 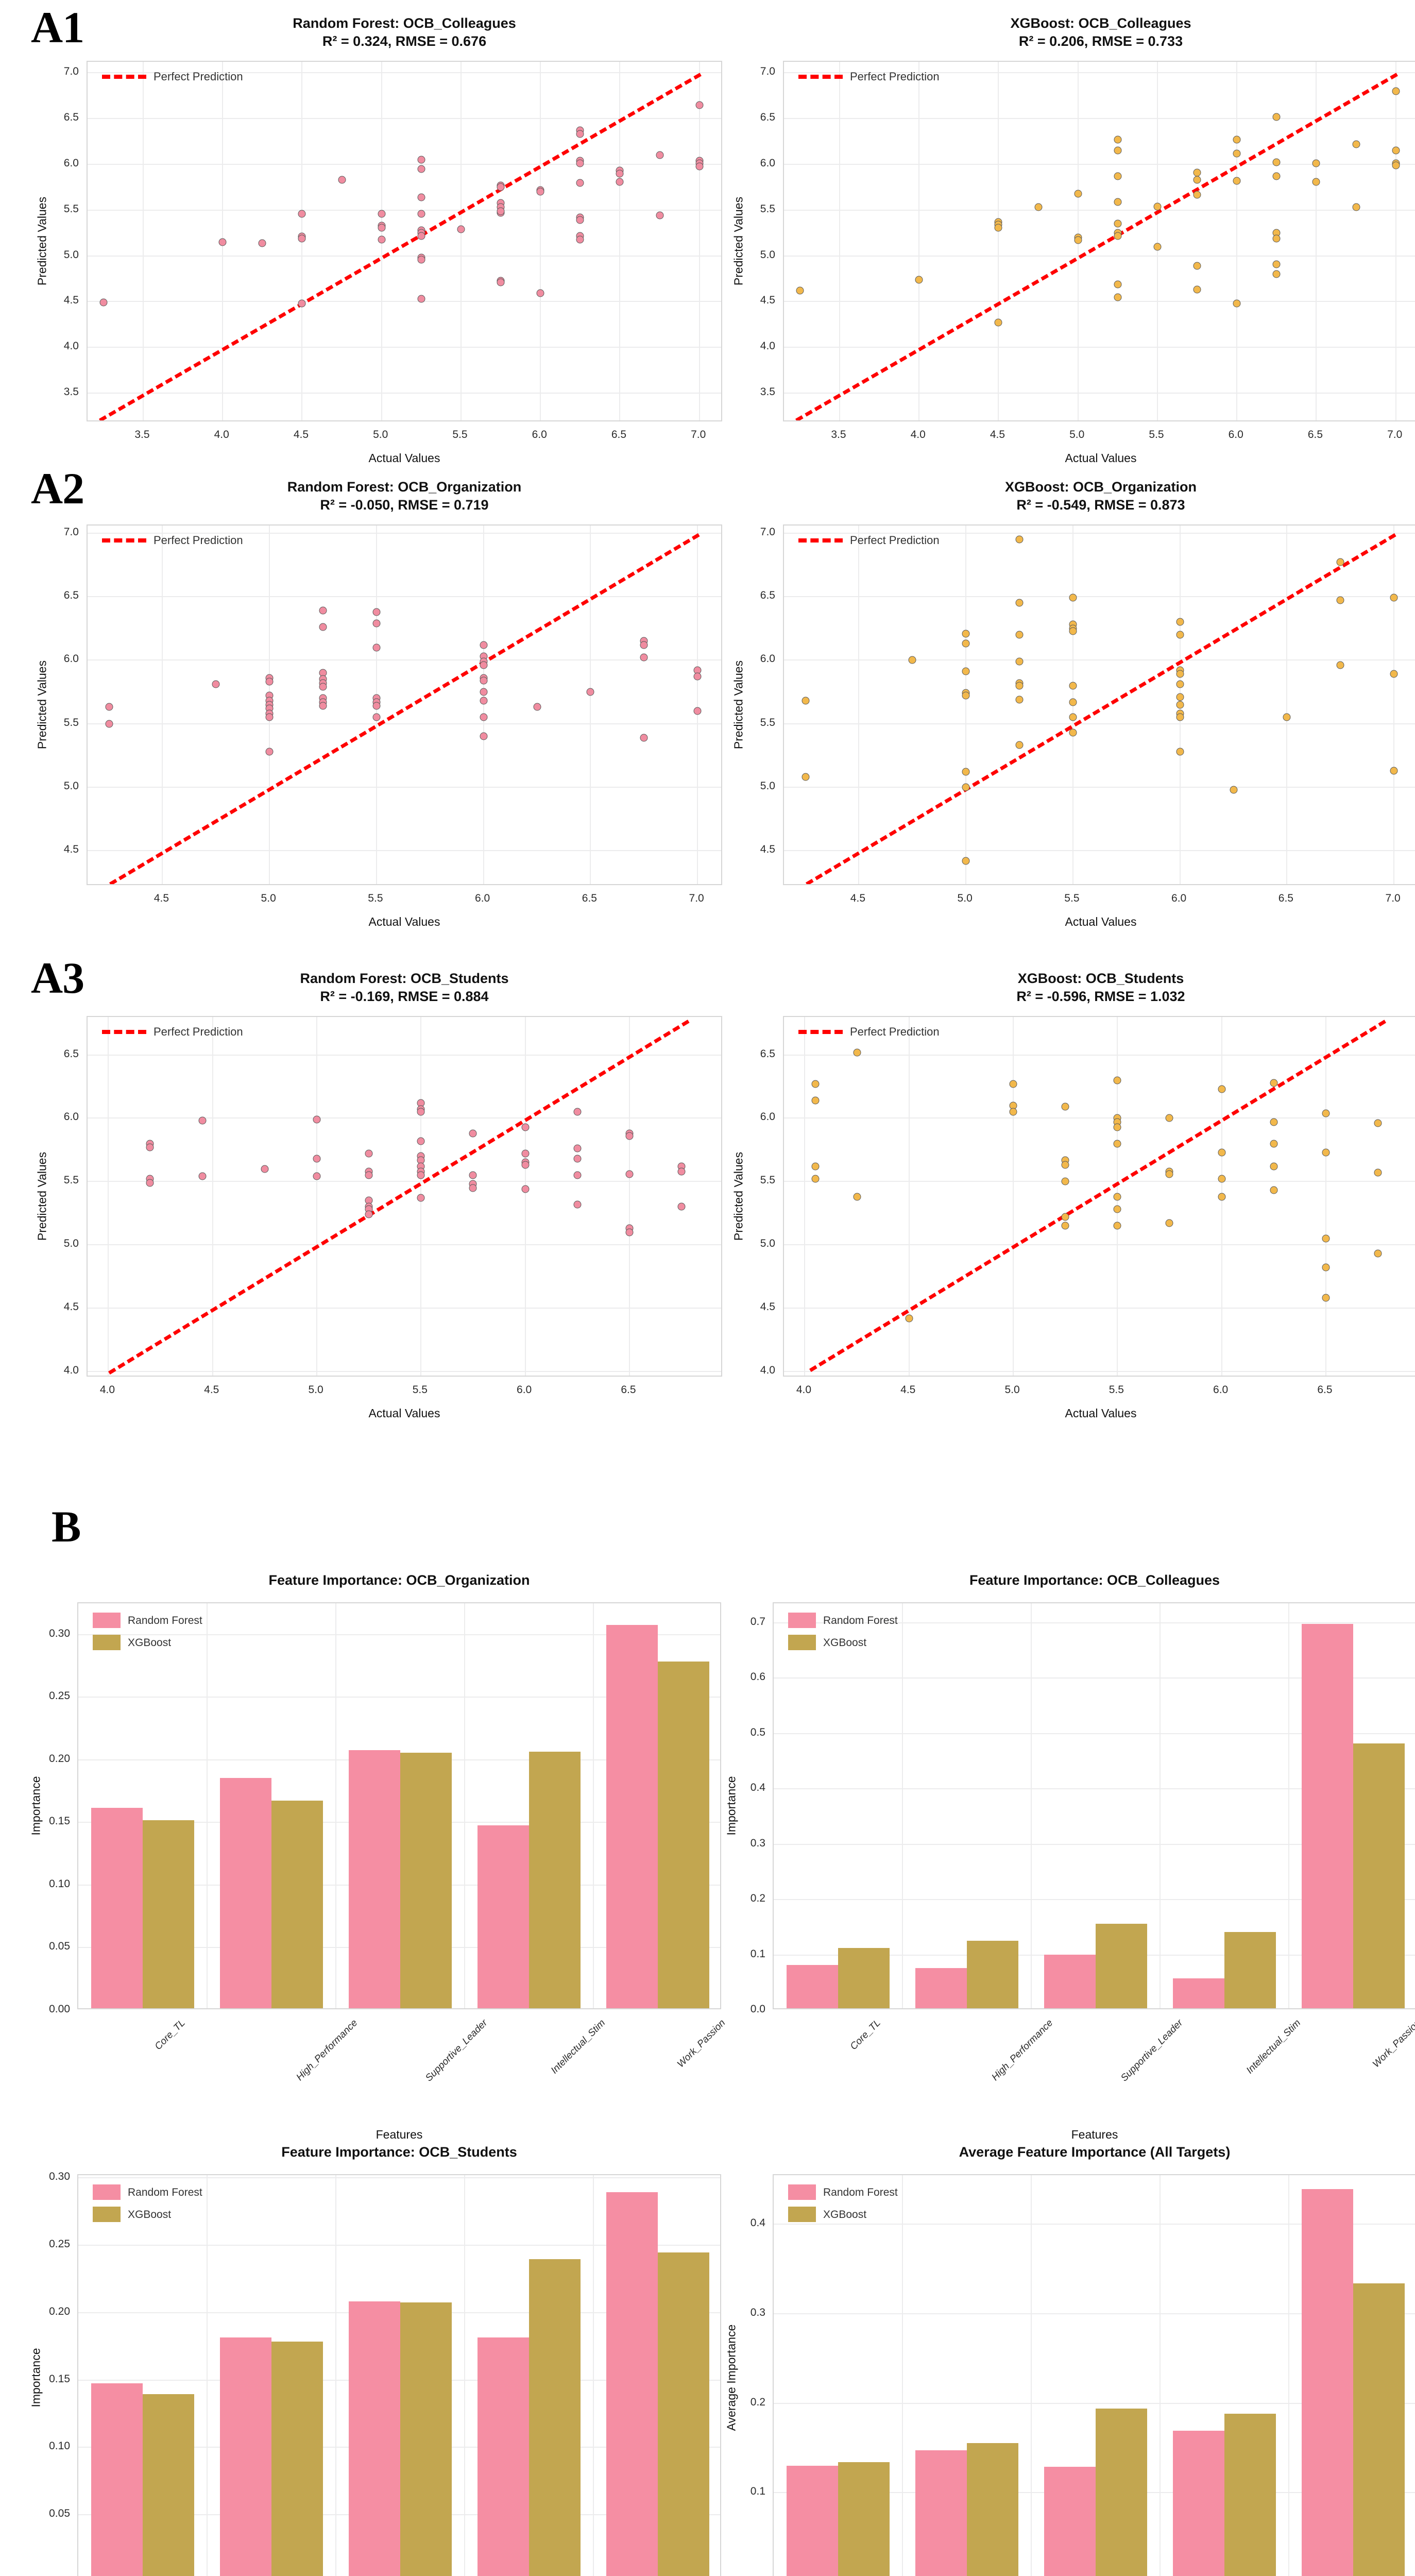 What do you see at coordinates (860, 1620) in the screenshot?
I see `legend-label: Random Forest` at bounding box center [860, 1620].